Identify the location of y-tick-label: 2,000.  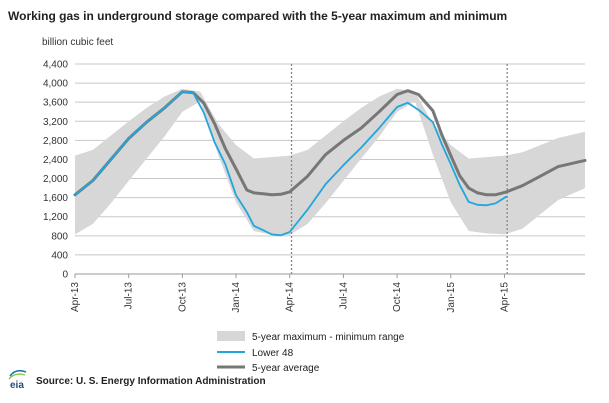
(55, 179).